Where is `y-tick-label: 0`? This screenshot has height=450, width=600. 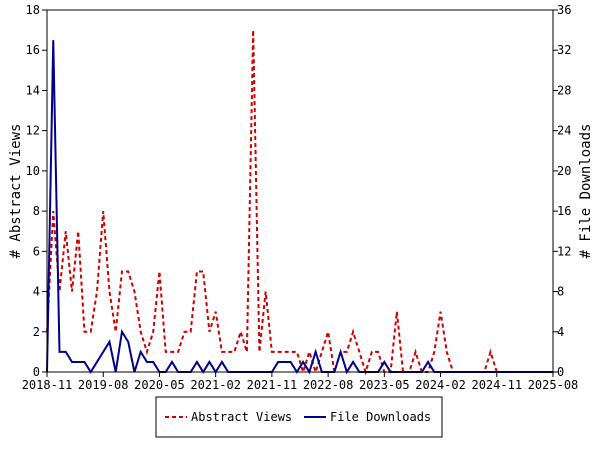
y-tick-label: 0 is located at coordinates (36, 372).